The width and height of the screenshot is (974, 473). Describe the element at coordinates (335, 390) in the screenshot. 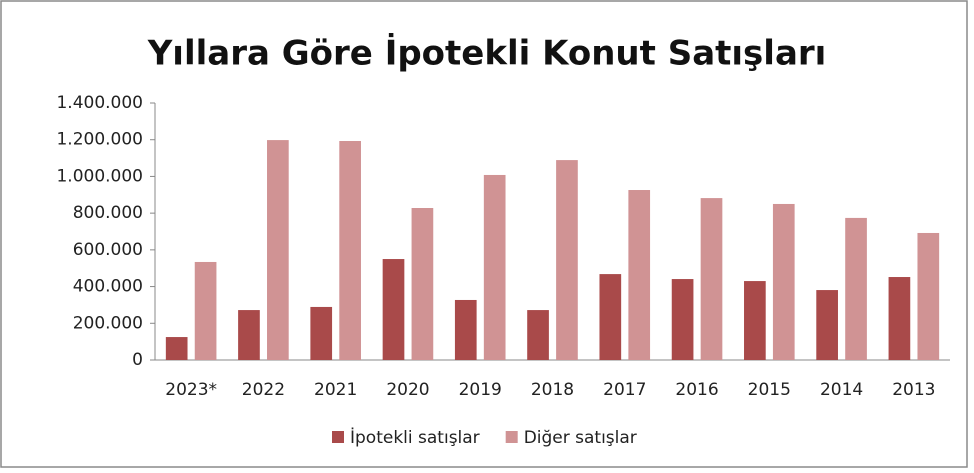

I see `x-tick-label: 2021` at that location.